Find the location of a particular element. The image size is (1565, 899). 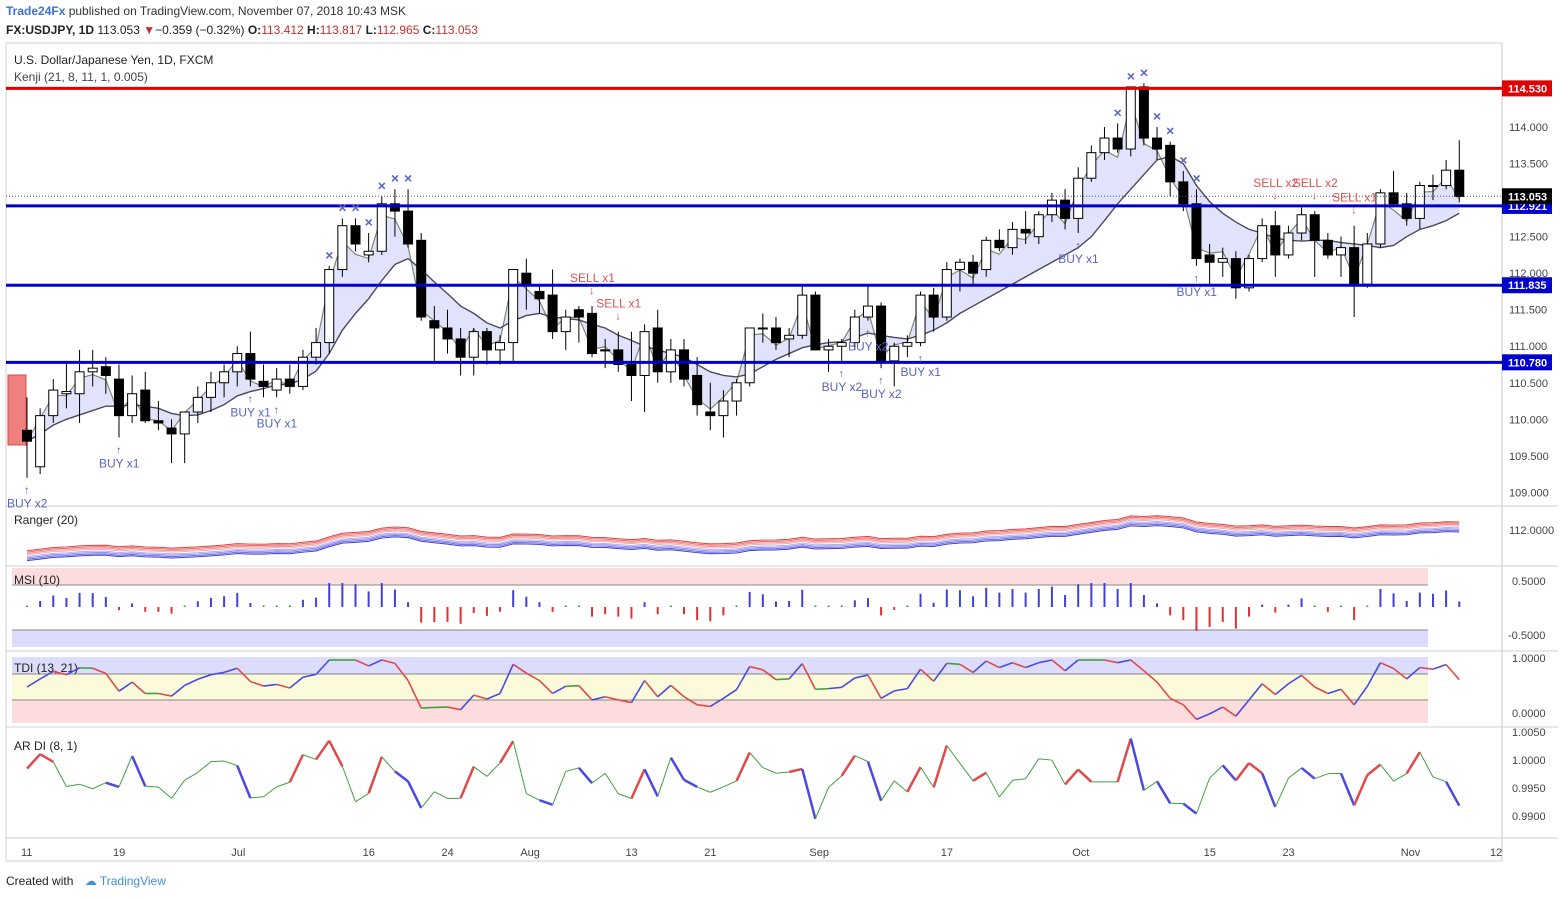

footer: Created with ☁ TradingView is located at coordinates (86, 881).